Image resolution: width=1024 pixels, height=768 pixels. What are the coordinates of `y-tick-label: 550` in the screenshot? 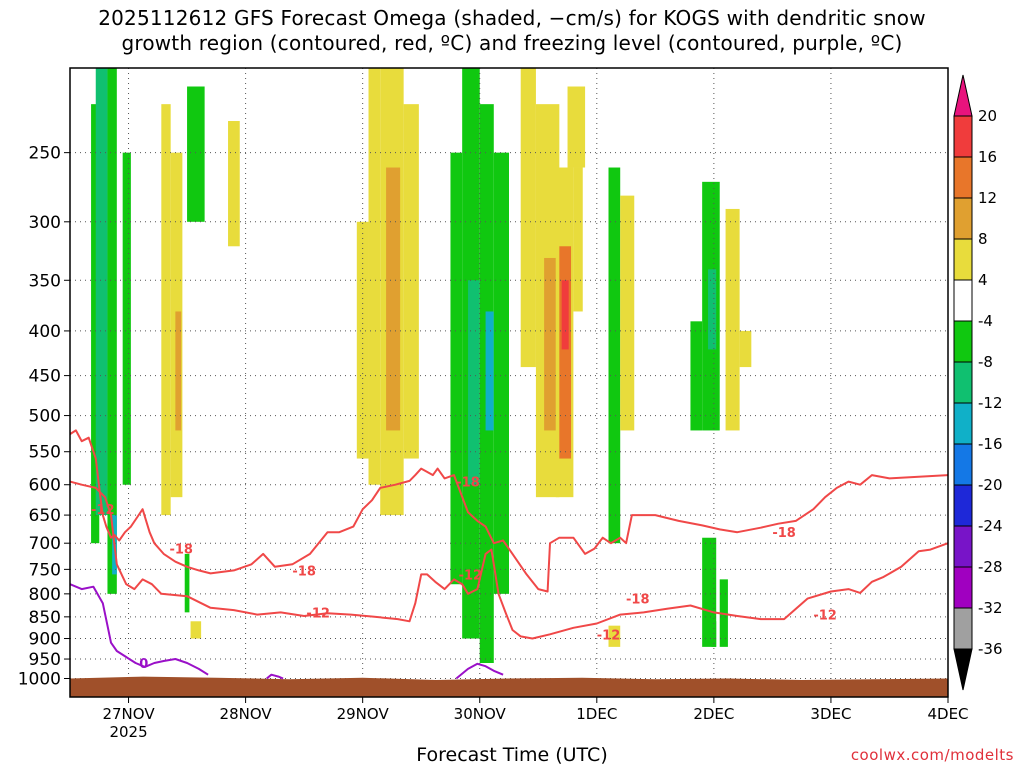 It's located at (45, 453).